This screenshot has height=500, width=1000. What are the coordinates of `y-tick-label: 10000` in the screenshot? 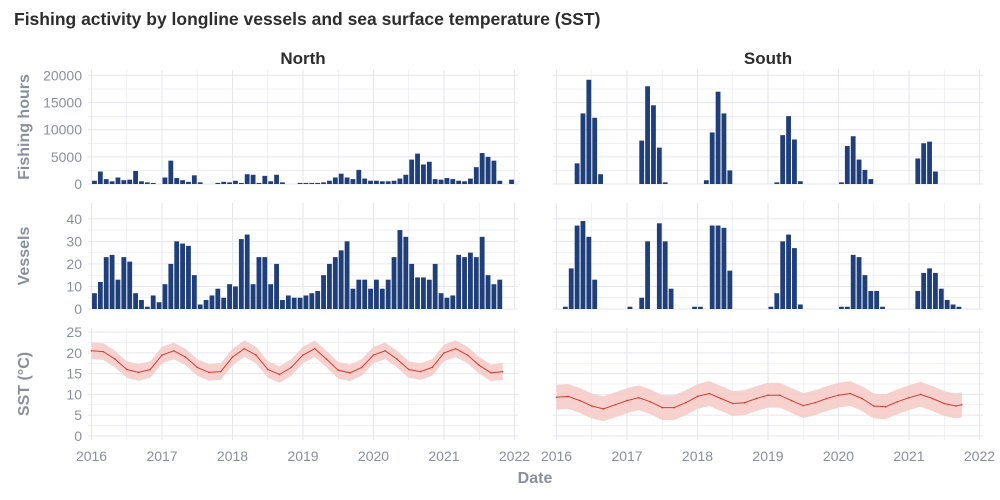 It's located at (62, 130).